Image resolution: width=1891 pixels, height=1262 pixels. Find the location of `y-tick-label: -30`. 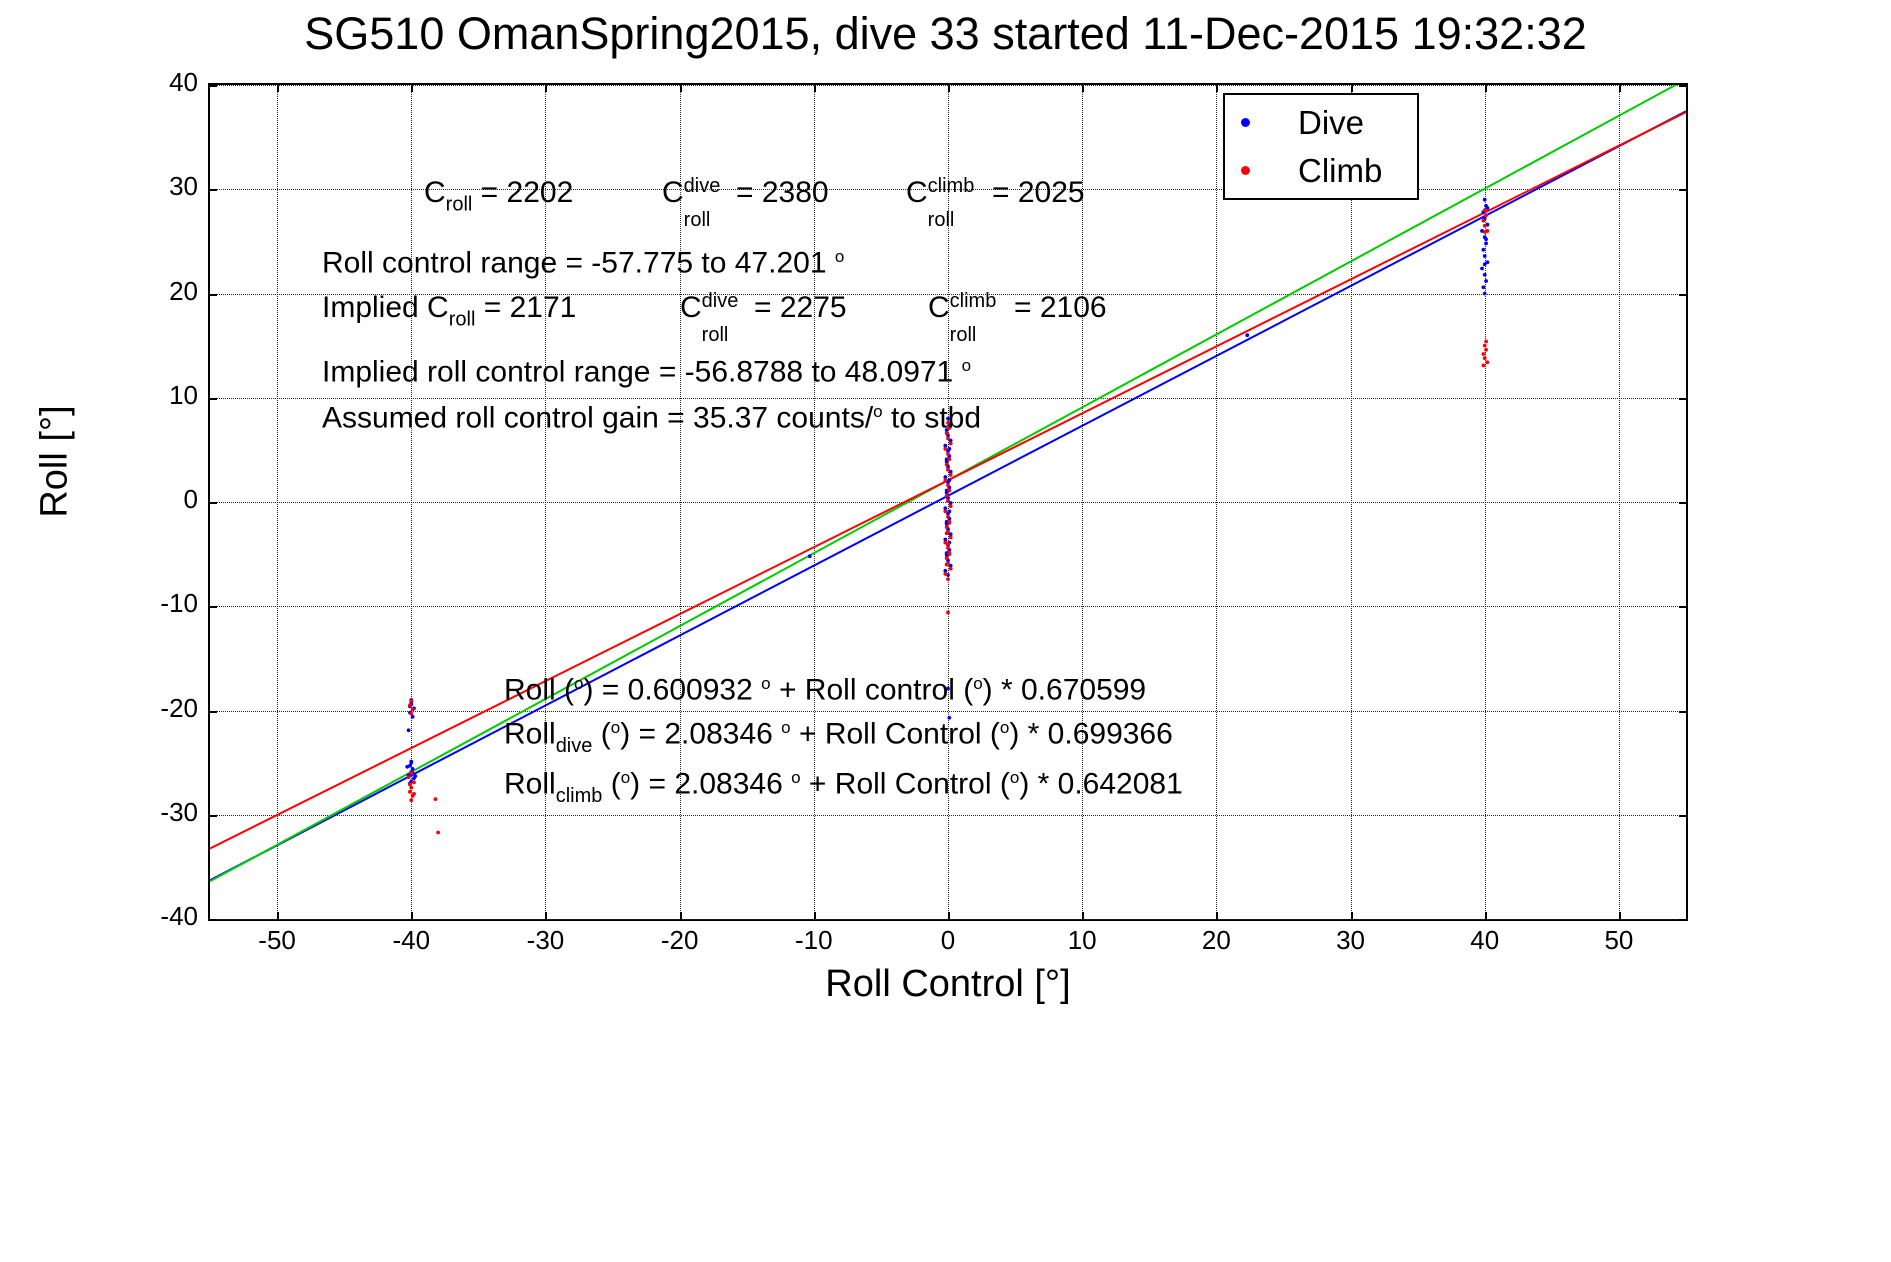

y-tick-label: -30 is located at coordinates (179, 811).